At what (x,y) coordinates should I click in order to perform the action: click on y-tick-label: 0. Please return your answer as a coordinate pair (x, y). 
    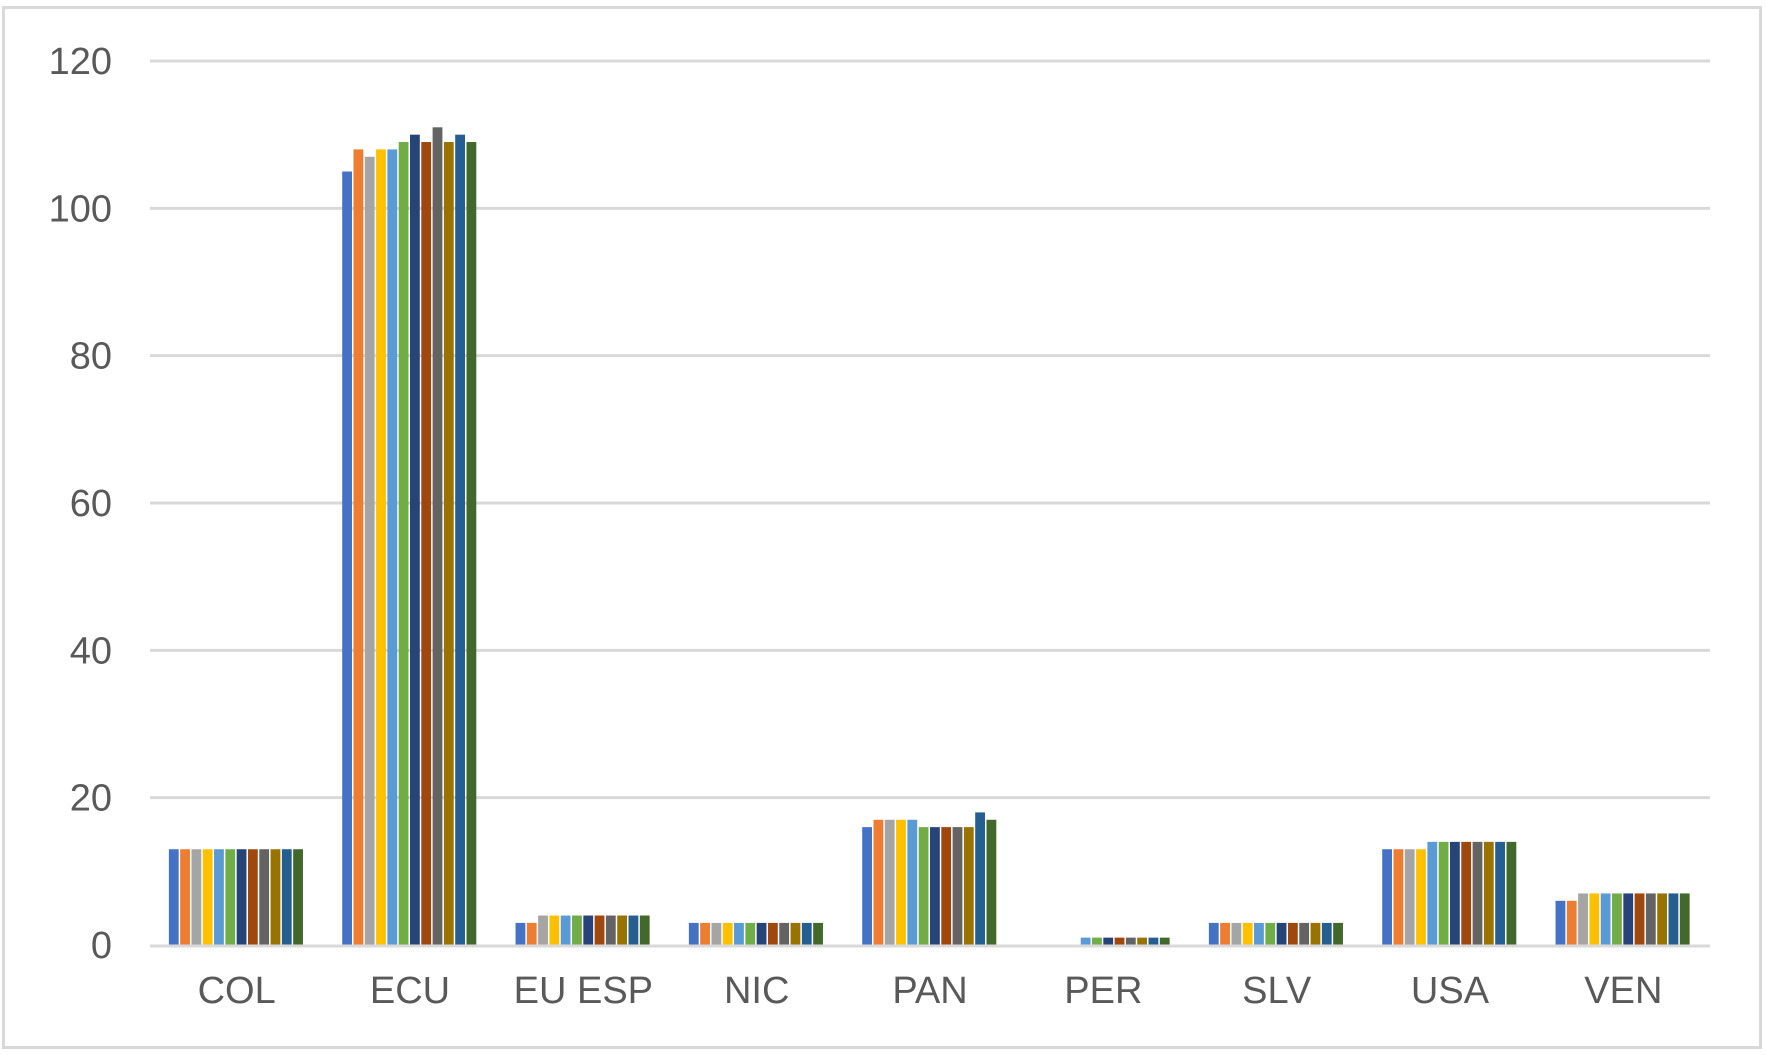
    Looking at the image, I should click on (101, 946).